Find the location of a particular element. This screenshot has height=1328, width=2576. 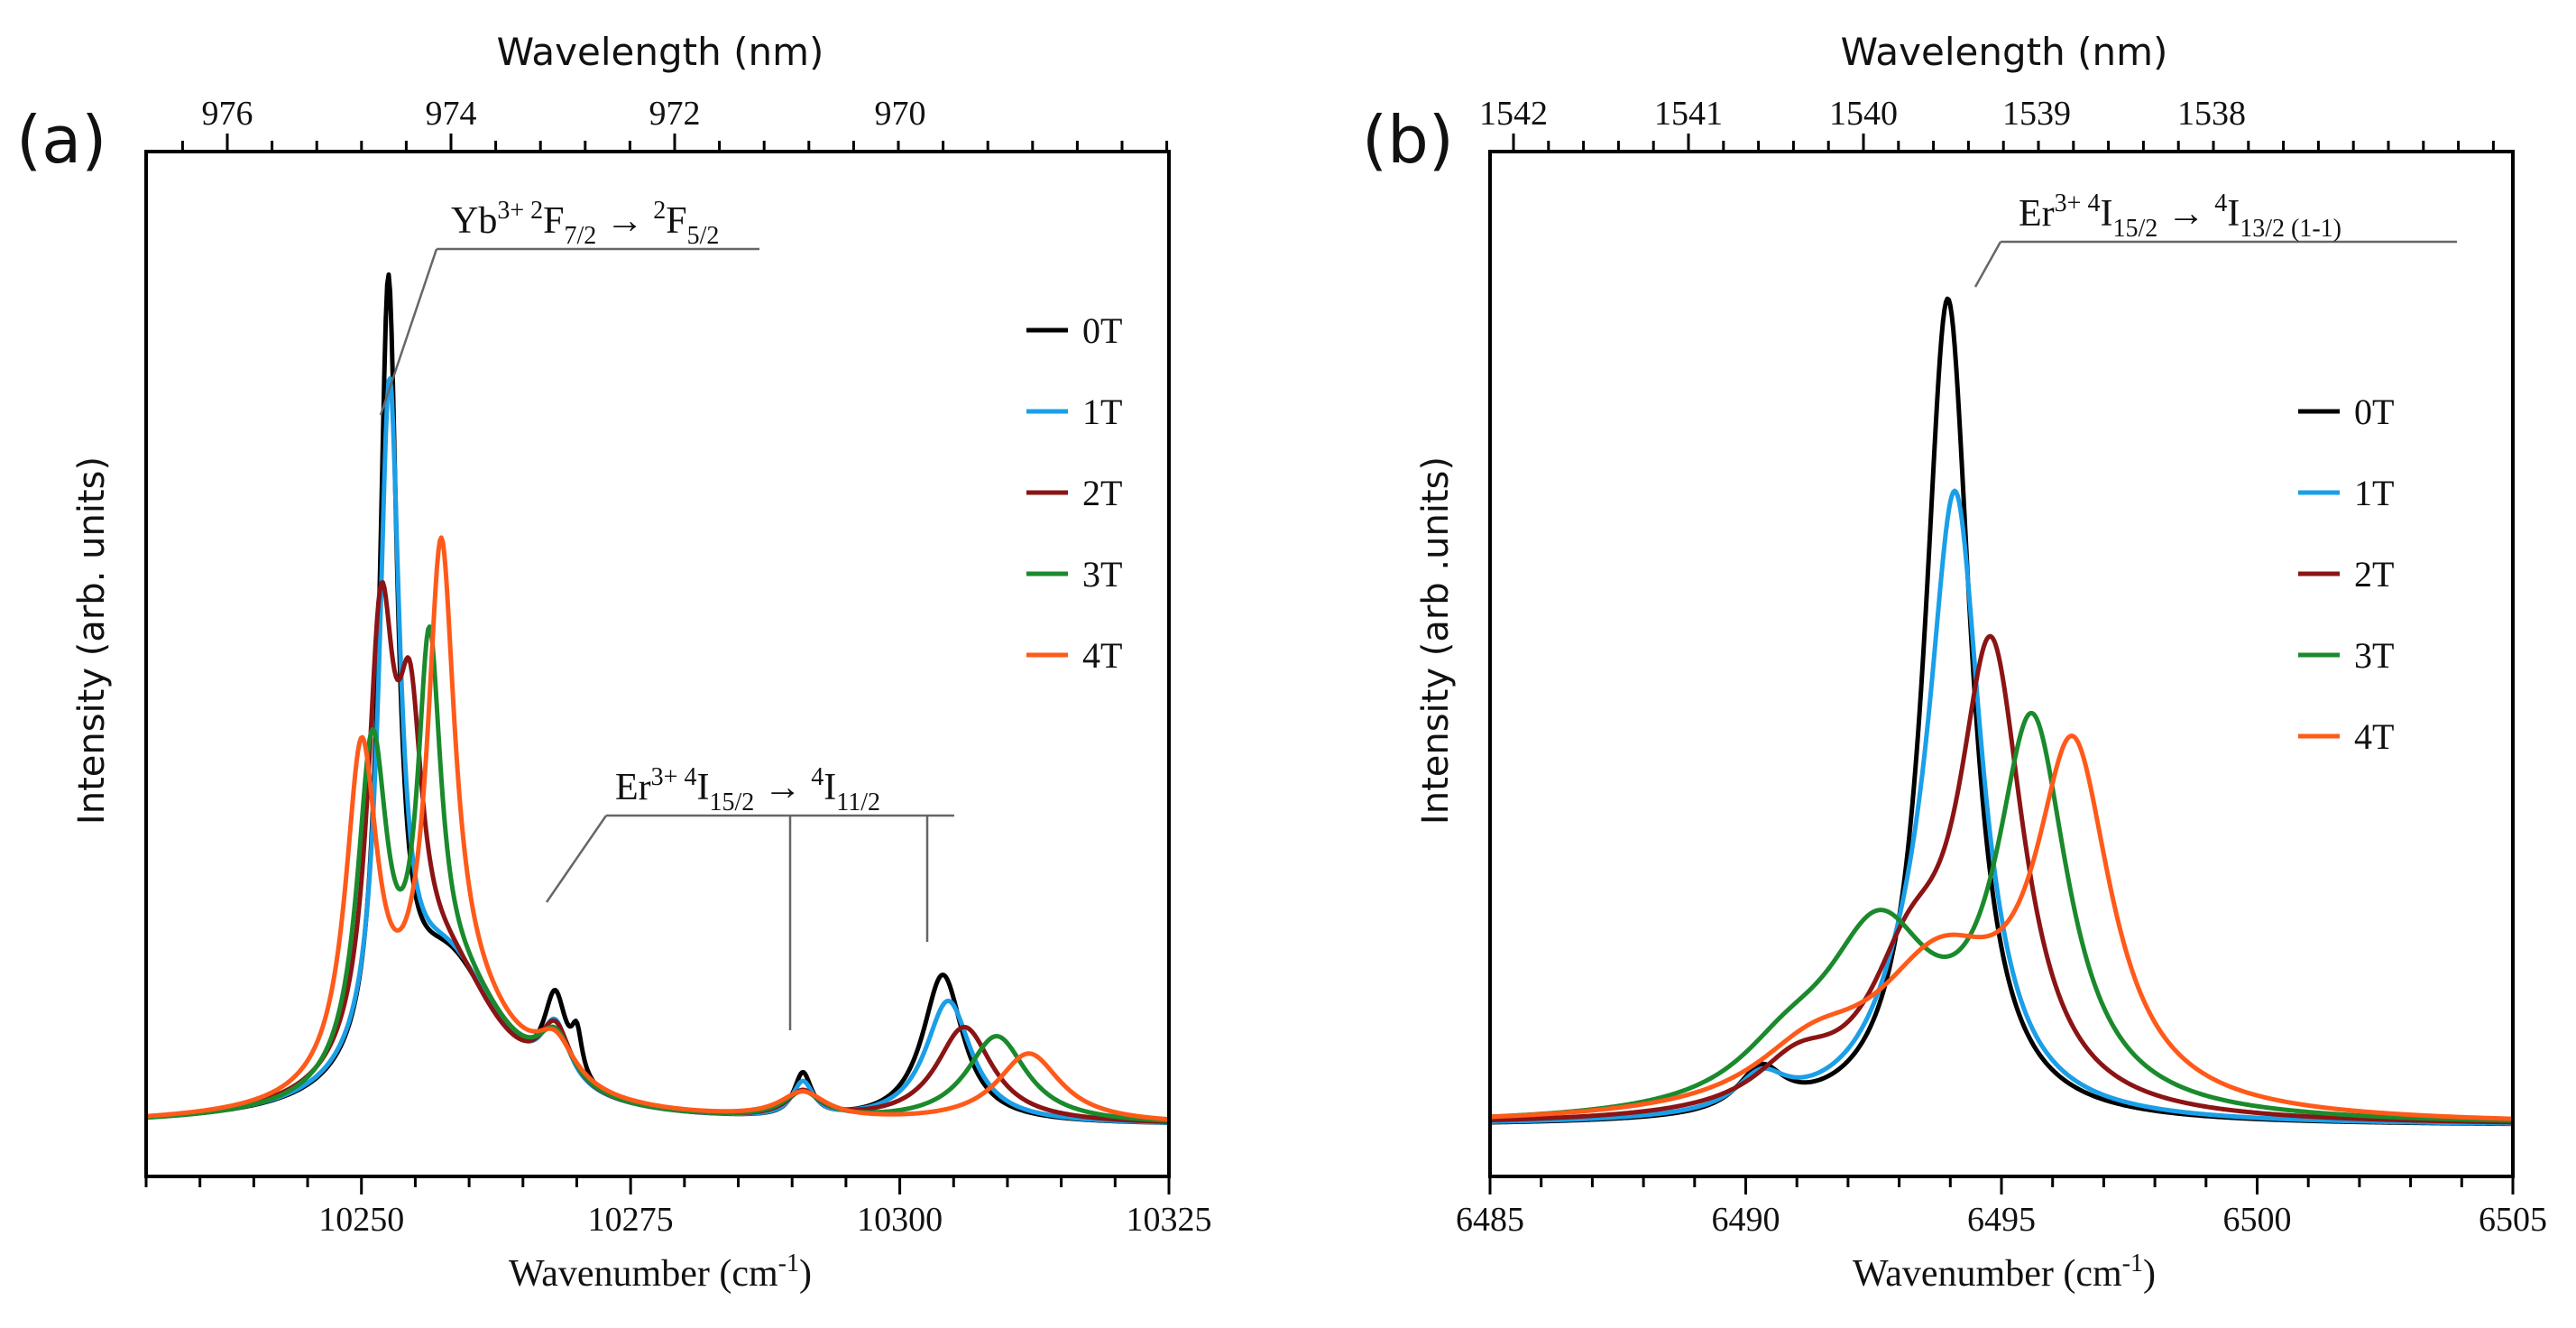

panel-b-y-axis-title: Intensity (arb .units) is located at coordinates (1436, 640).